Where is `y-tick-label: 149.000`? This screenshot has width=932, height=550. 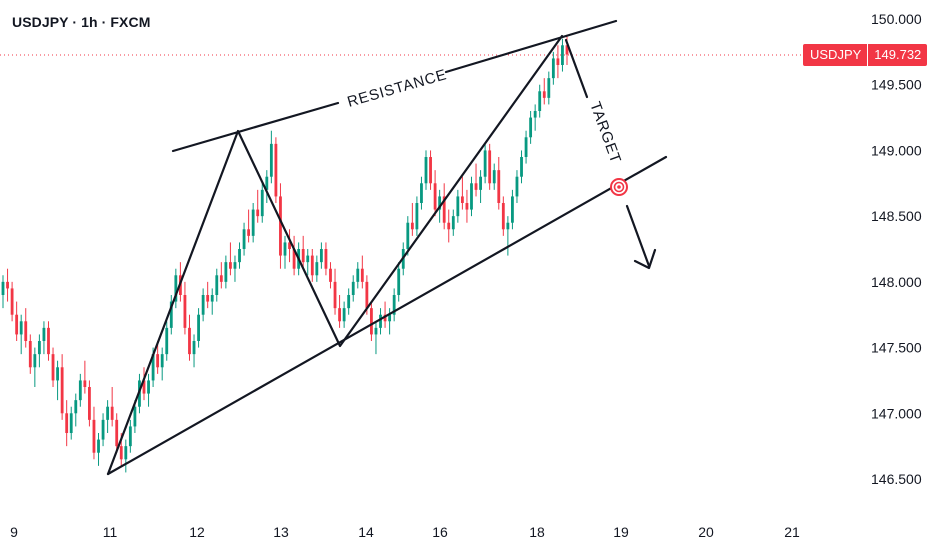
y-tick-label: 149.000 is located at coordinates (896, 150).